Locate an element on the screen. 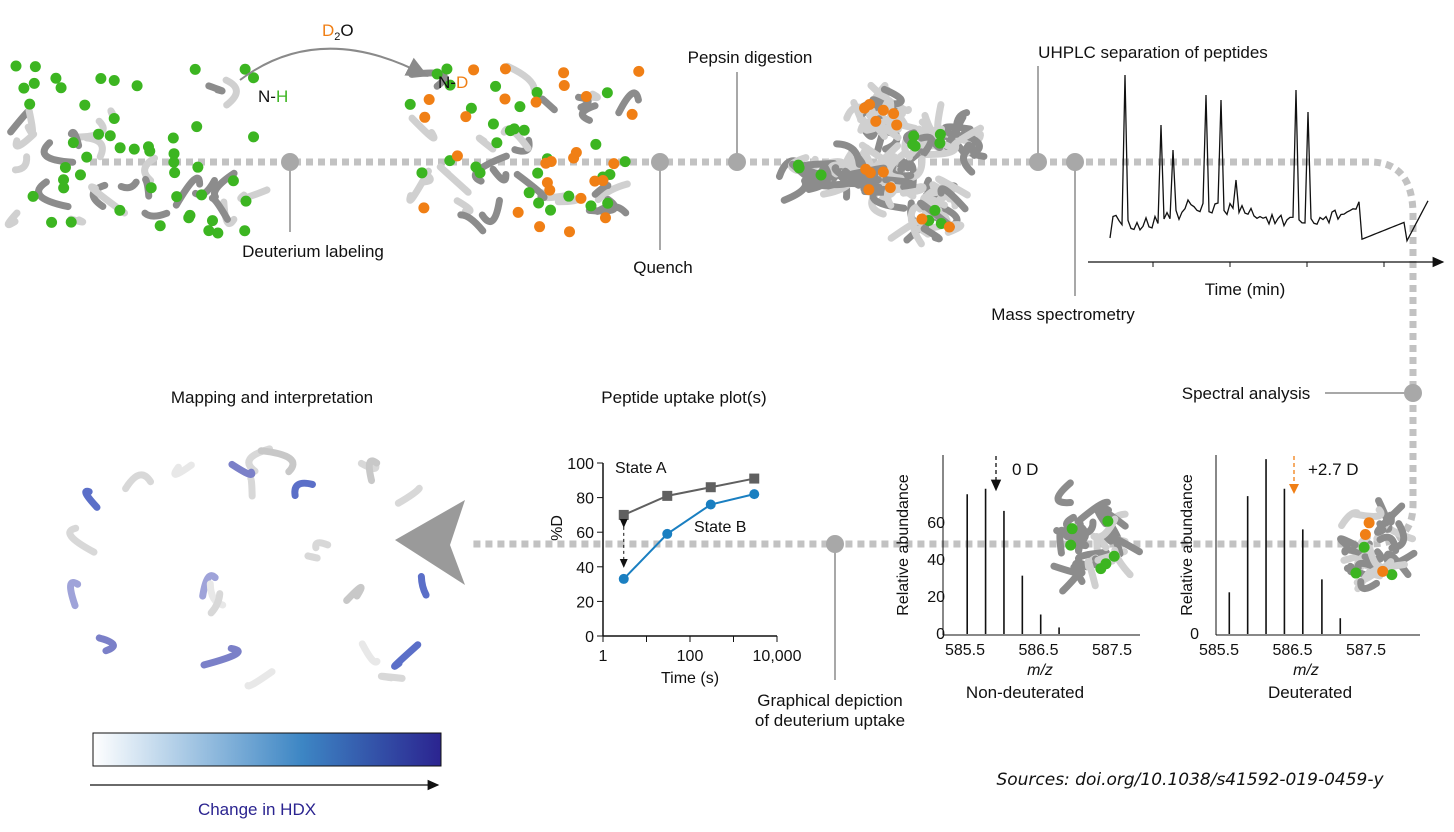  uptake-ylabel: %D is located at coordinates (557, 528).